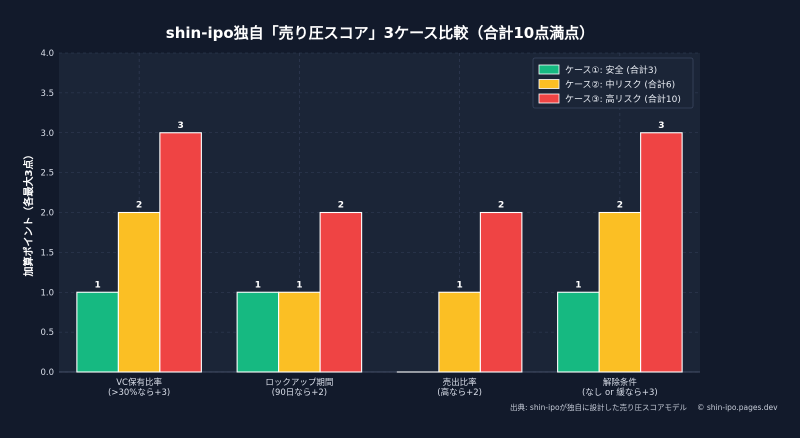 This screenshot has height=438, width=800. I want to click on y-tick-label: 2.0, so click(47, 214).